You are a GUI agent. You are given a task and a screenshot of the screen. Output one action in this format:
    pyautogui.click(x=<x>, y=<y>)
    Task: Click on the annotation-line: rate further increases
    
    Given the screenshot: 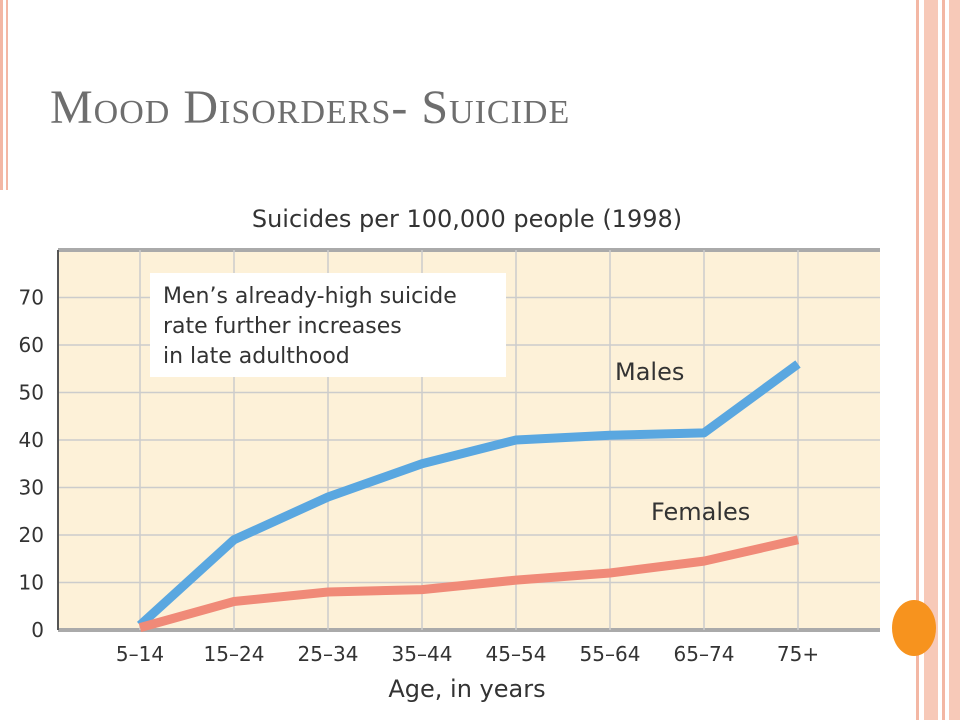 What is the action you would take?
    pyautogui.click(x=282, y=326)
    